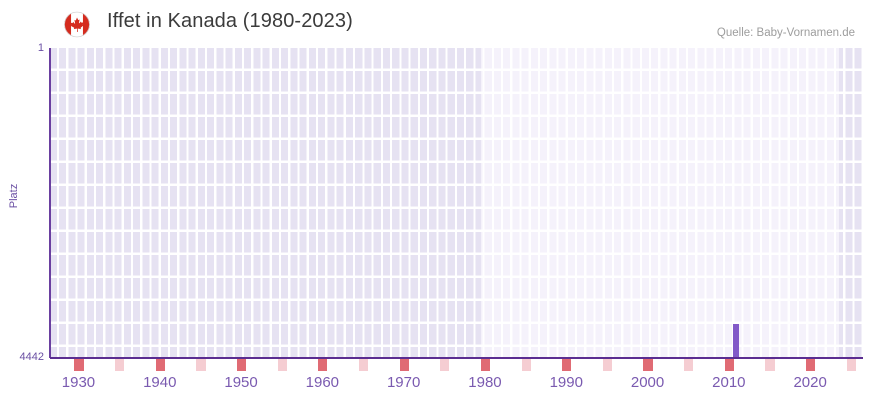 The height and width of the screenshot is (402, 873). I want to click on x-axis-line, so click(456, 358).